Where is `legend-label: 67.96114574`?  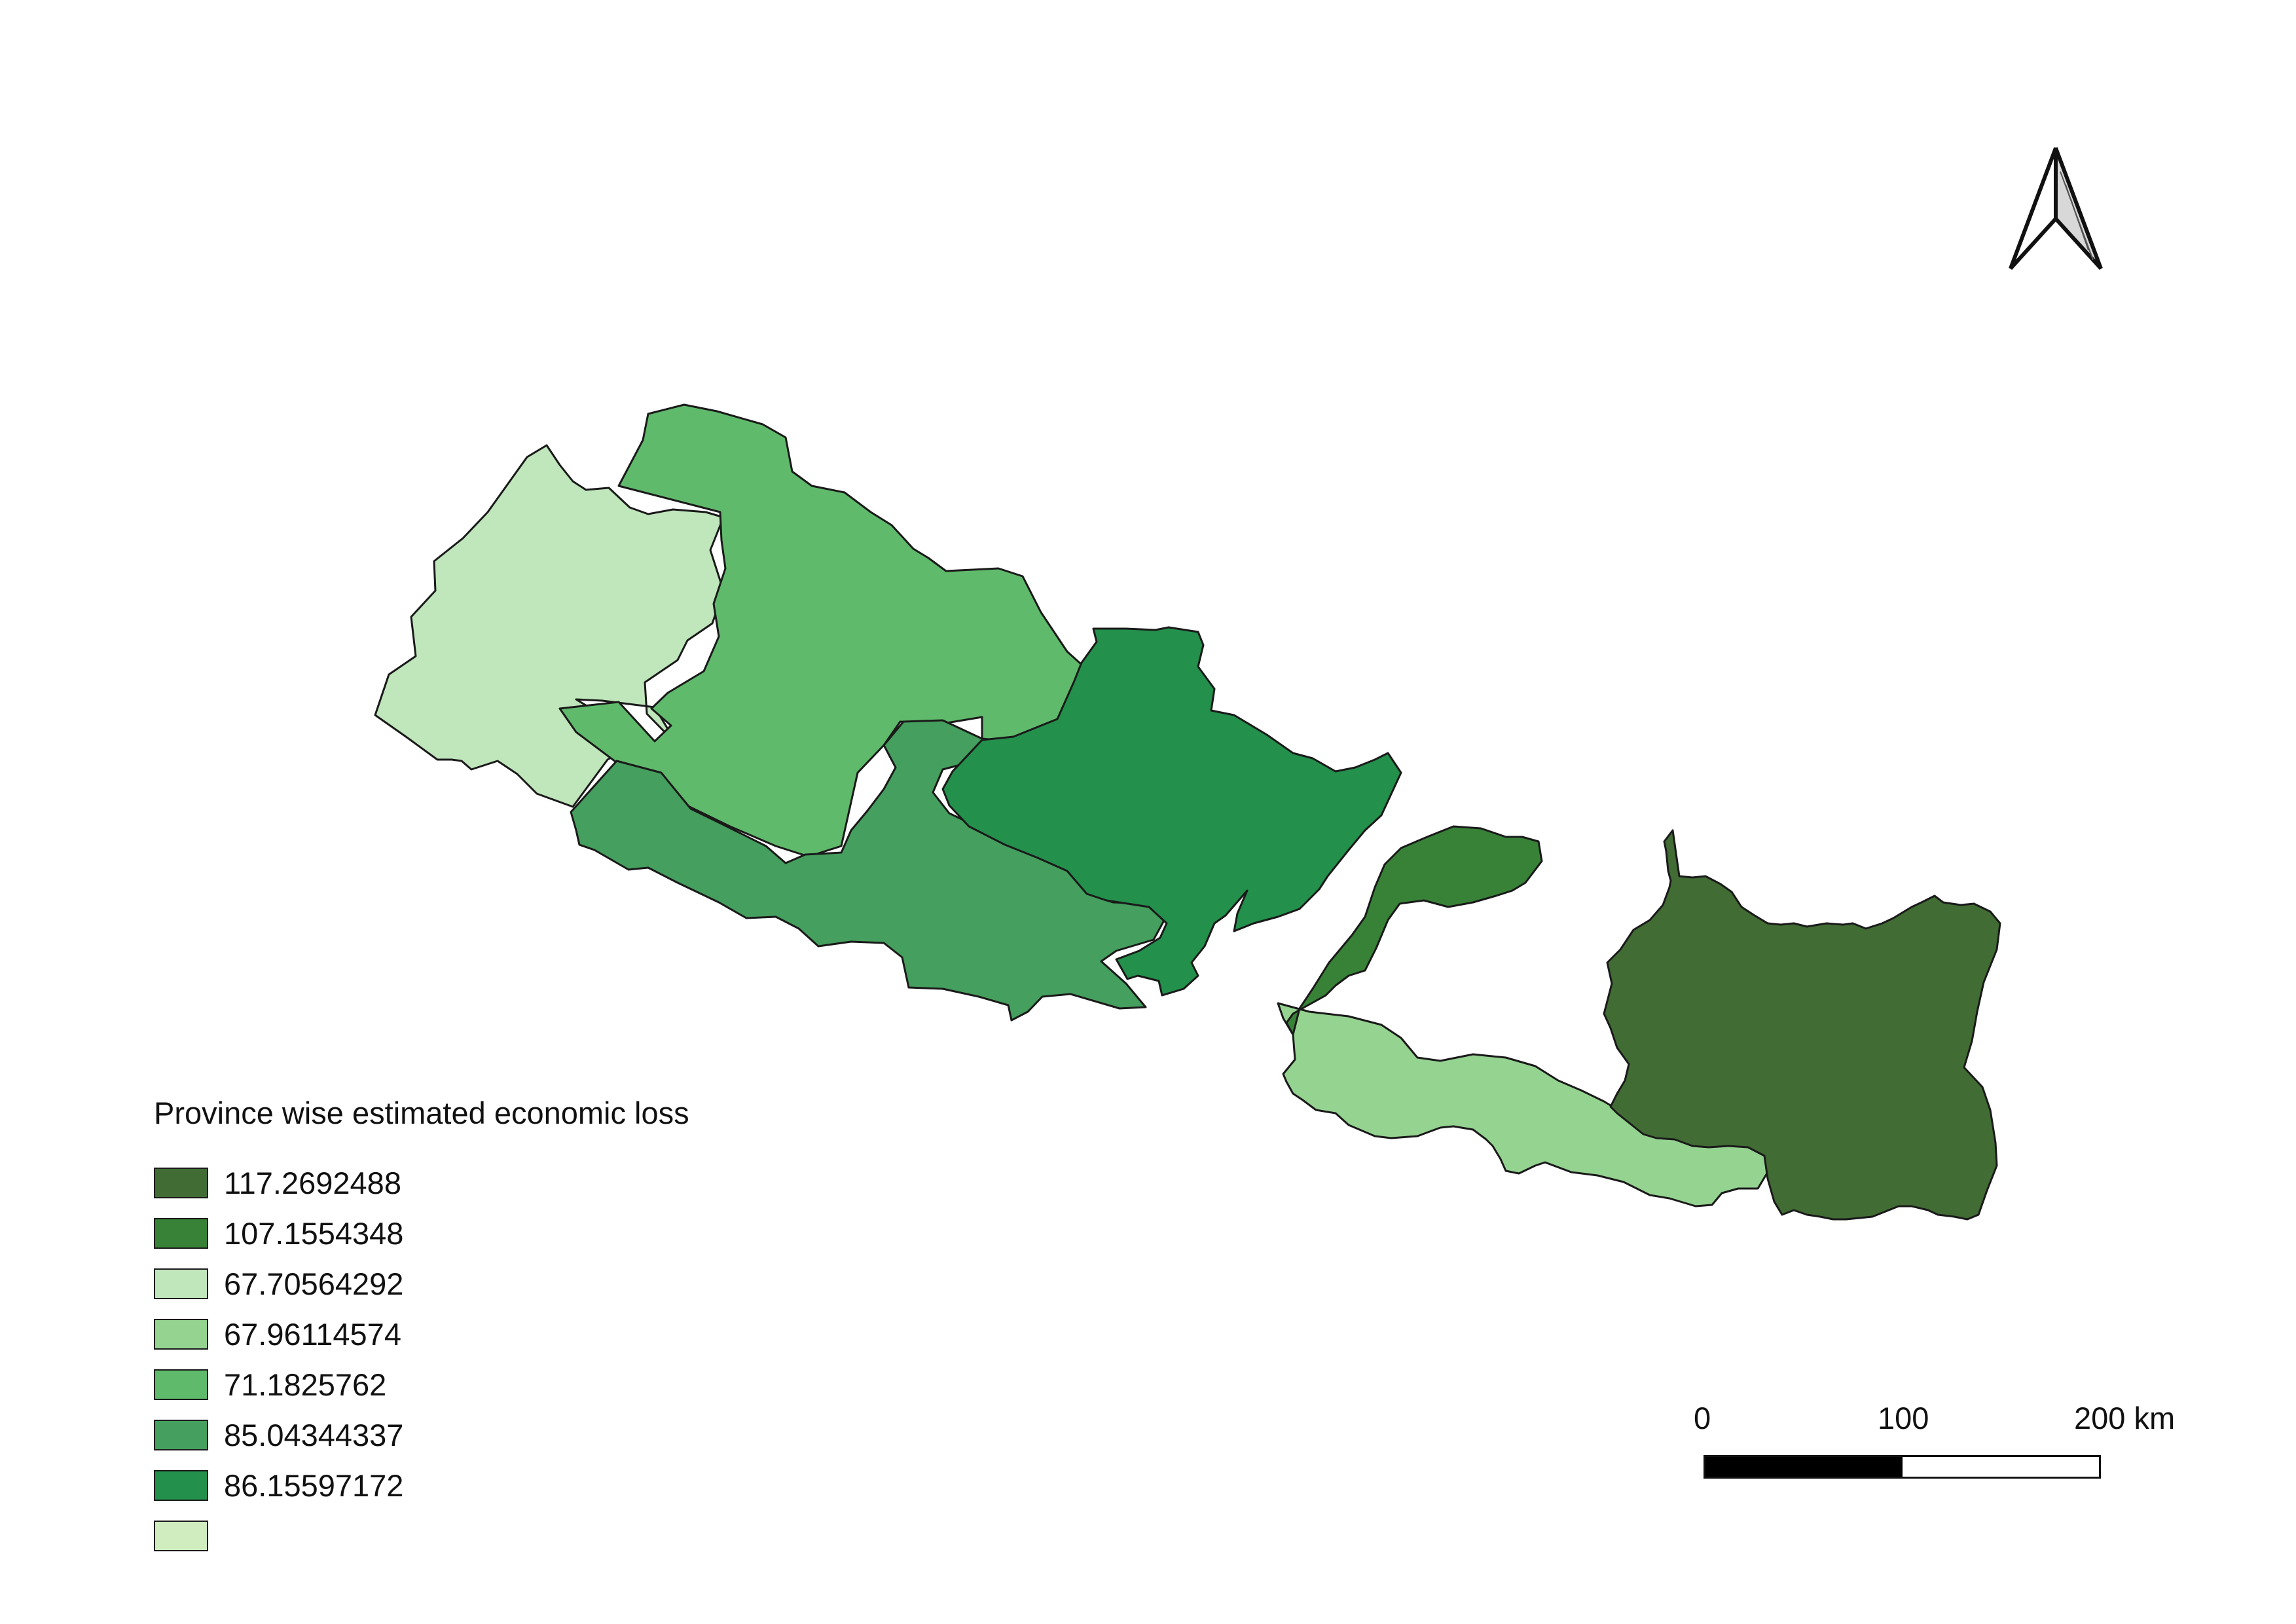
legend-label: 67.96114574 is located at coordinates (312, 1334).